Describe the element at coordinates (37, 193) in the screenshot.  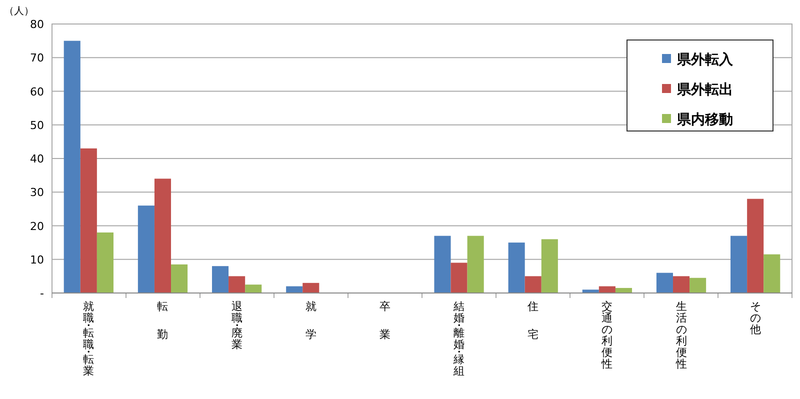
I see `y-tick-label: 30` at that location.